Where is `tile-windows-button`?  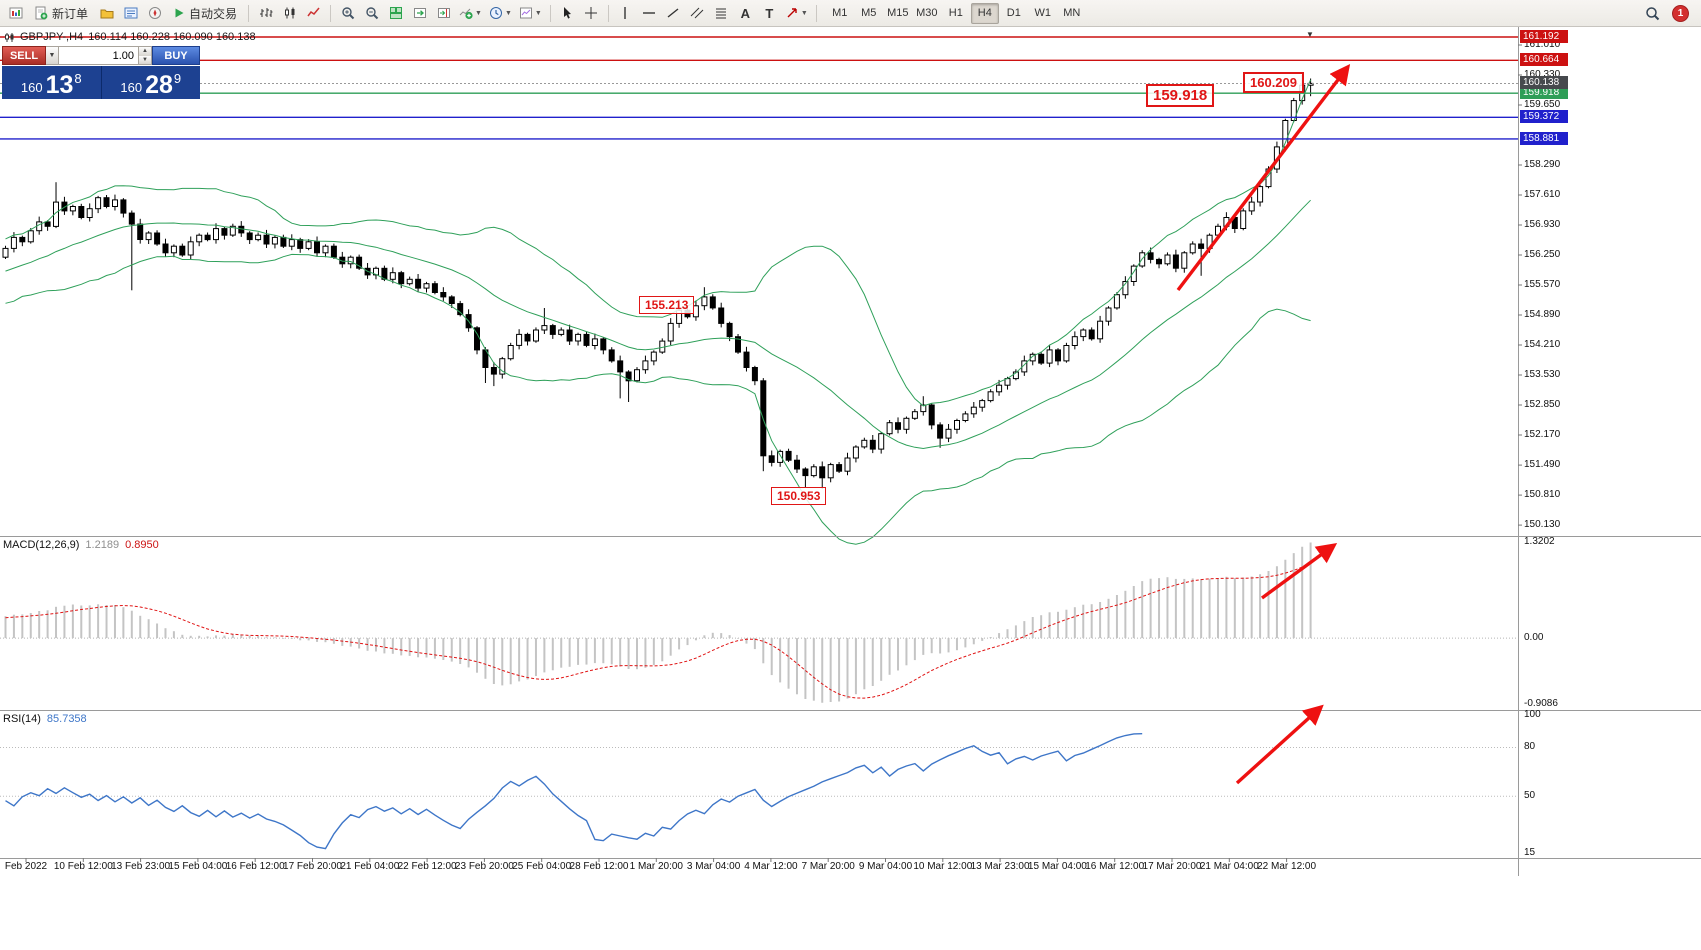 tile-windows-button is located at coordinates (395, 13).